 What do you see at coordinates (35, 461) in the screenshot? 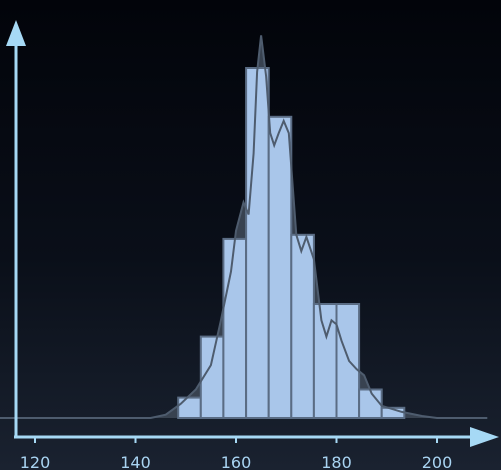
I see `x-tick-label: 120` at bounding box center [35, 461].